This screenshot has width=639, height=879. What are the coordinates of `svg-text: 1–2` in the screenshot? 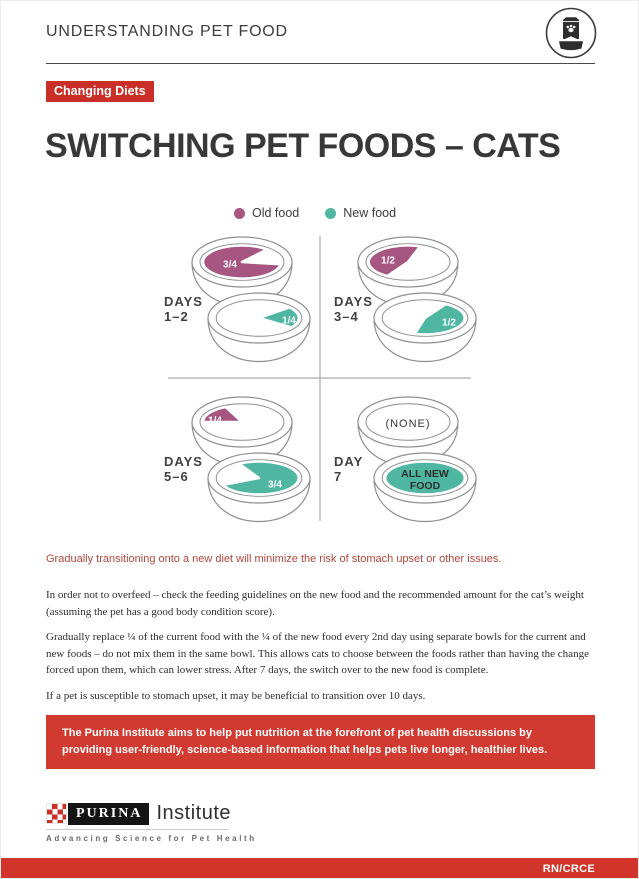 It's located at (176, 316).